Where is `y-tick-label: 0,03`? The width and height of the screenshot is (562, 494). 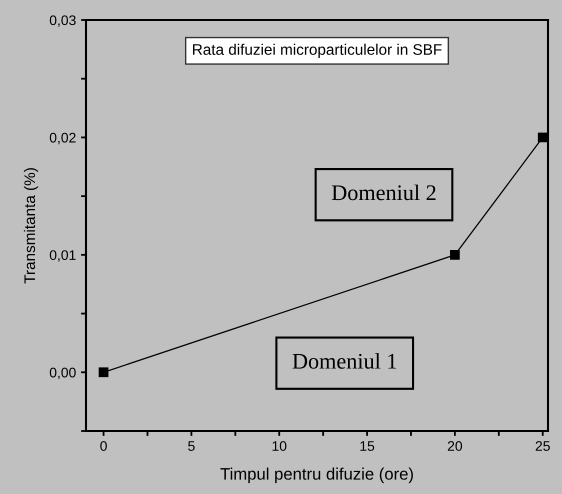 y-tick-label: 0,03 is located at coordinates (63, 21).